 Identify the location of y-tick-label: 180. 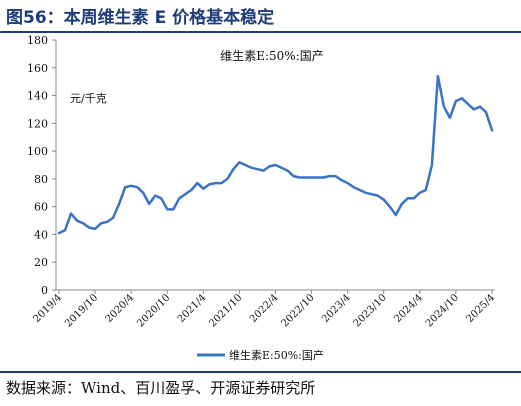
(37, 40).